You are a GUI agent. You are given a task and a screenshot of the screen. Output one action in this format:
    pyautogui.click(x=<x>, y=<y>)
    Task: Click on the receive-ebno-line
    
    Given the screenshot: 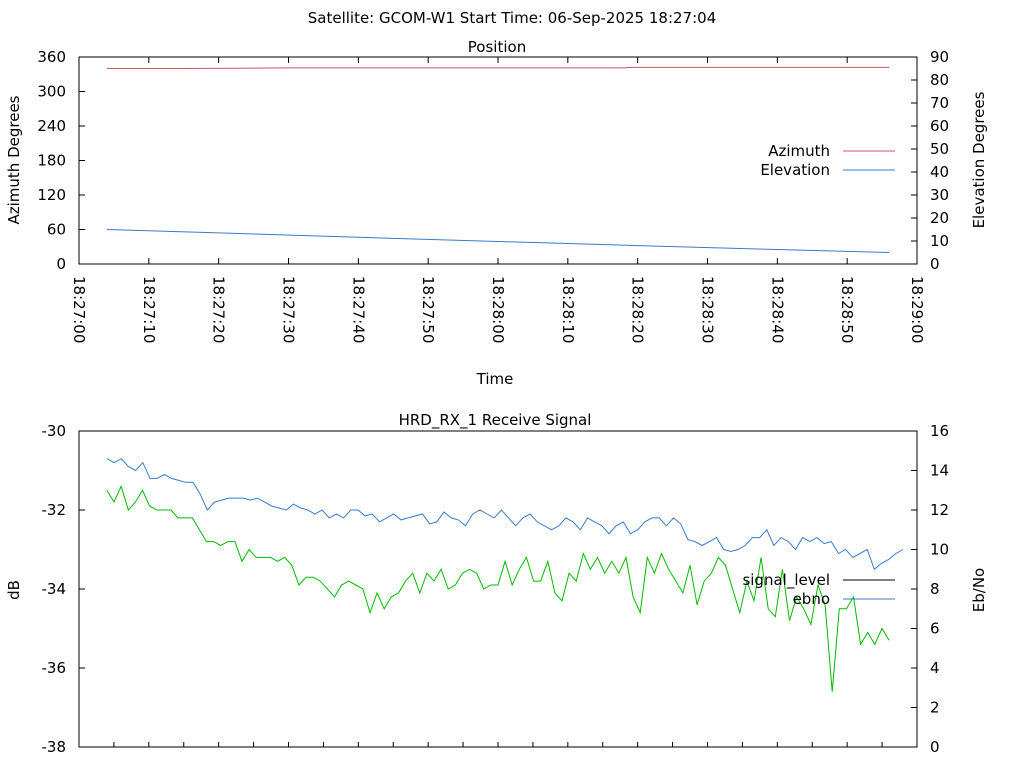 What is the action you would take?
    pyautogui.click(x=505, y=514)
    